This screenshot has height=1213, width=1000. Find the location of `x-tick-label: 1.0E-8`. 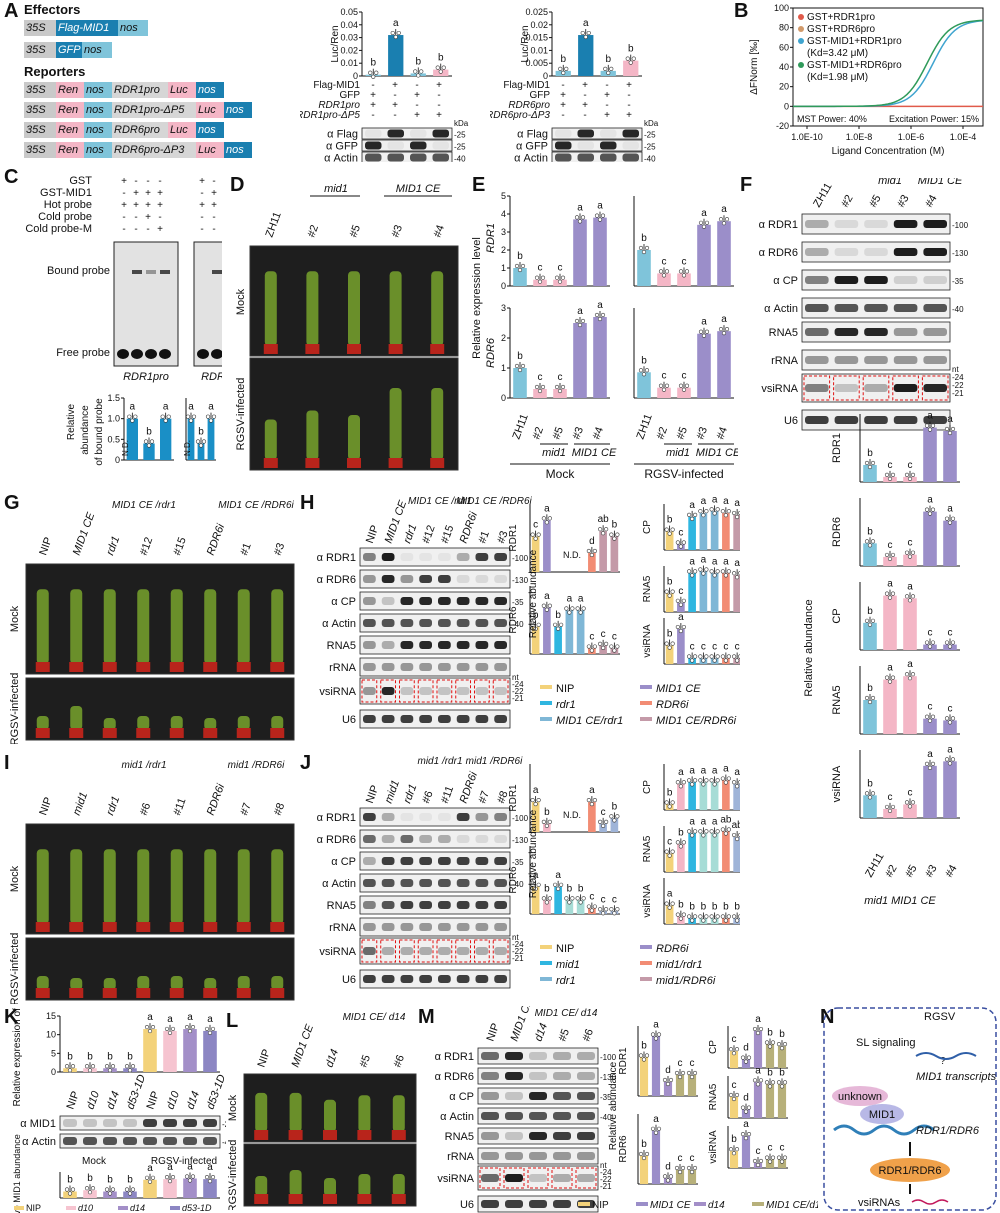

x-tick-label: 1.0E-8 is located at coordinates (859, 137).